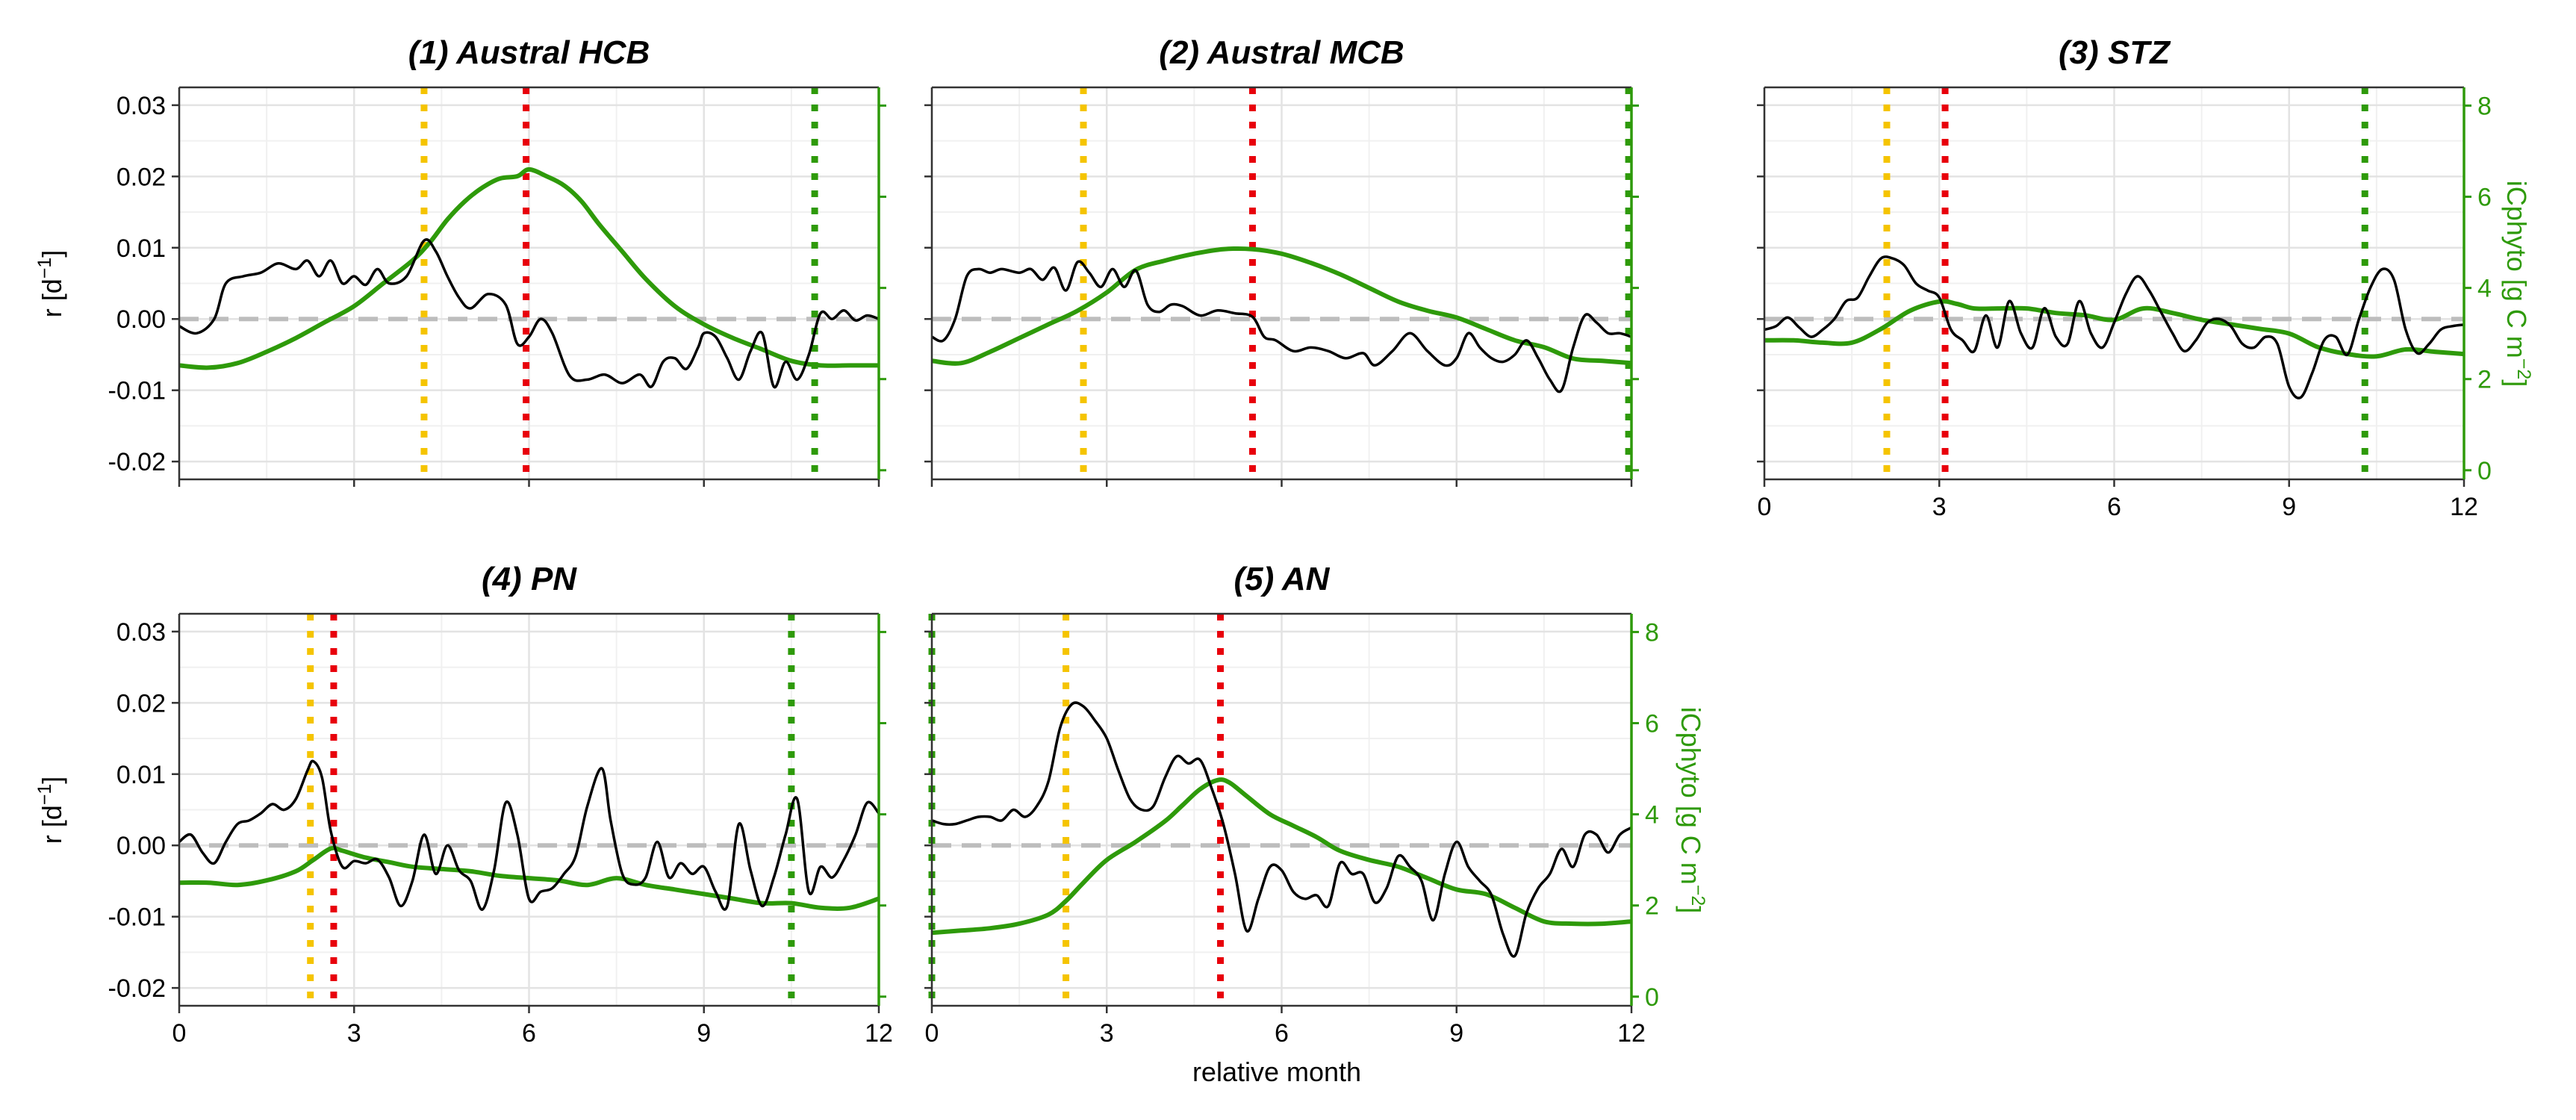 The image size is (2576, 1120). I want to click on ylabel-row2: r [d−1], so click(50, 810).